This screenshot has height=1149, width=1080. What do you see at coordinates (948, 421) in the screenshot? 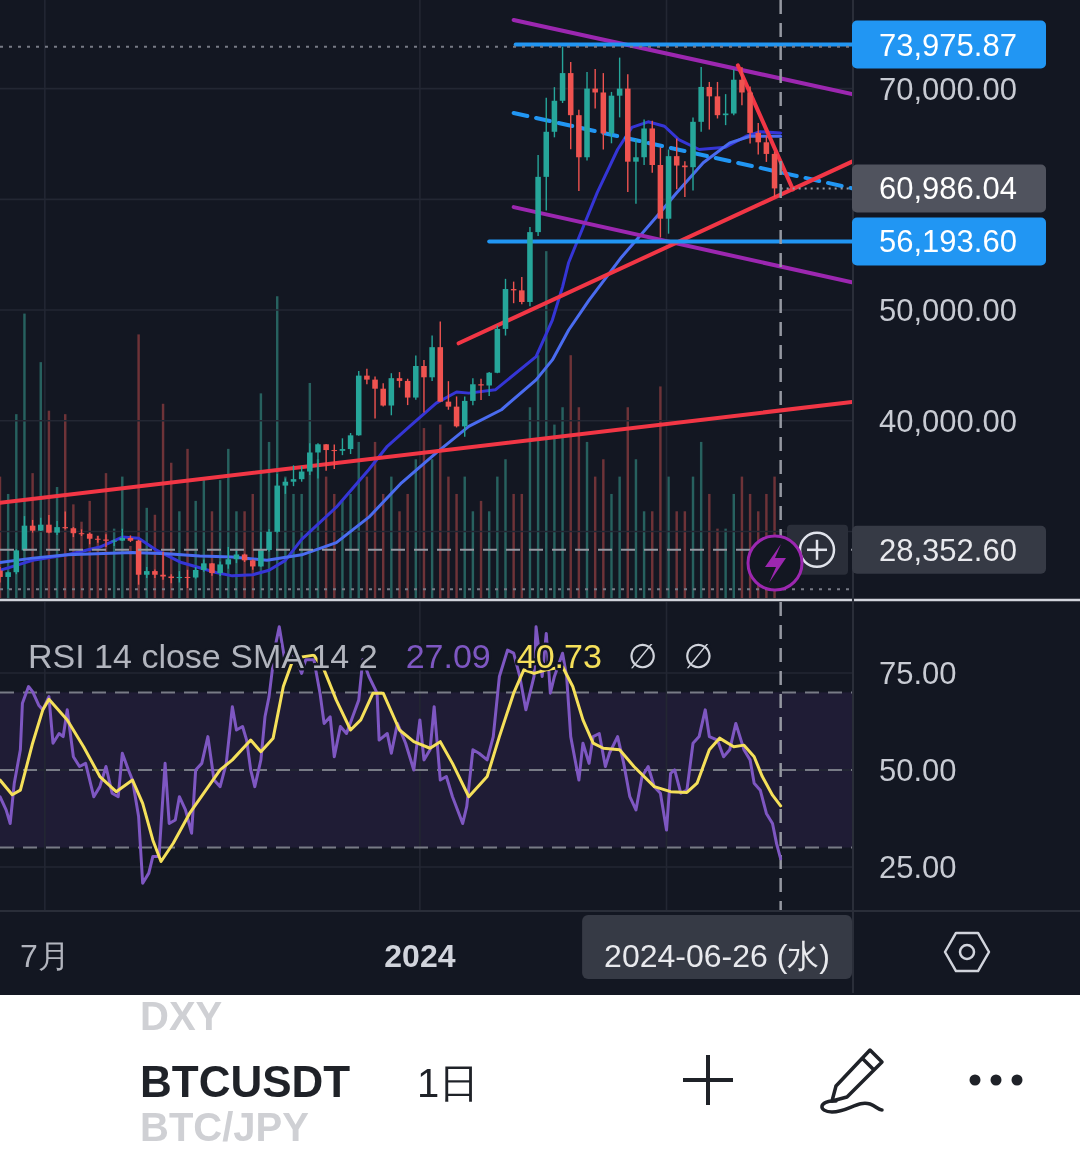
I see `y-tick-label: 40,000.00` at bounding box center [948, 421].